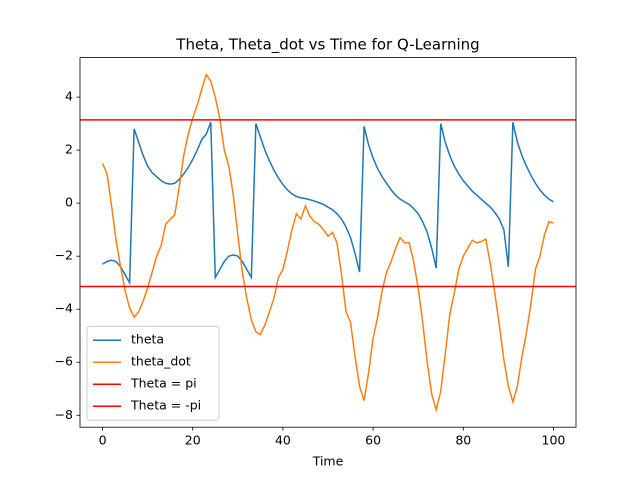 Image resolution: width=640 pixels, height=480 pixels. I want to click on legend-label: Theta = pi, so click(163, 383).